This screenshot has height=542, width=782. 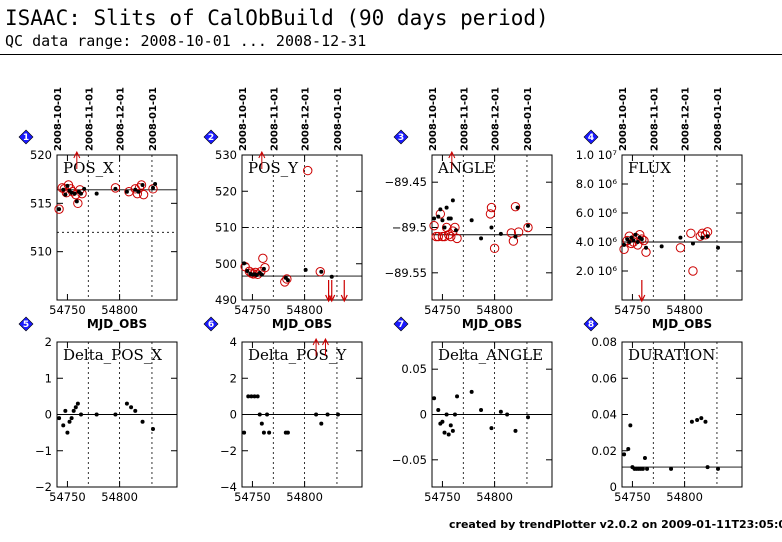 What do you see at coordinates (597, 242) in the screenshot?
I see `y-tick-label: 4.0 10⁶` at bounding box center [597, 242].